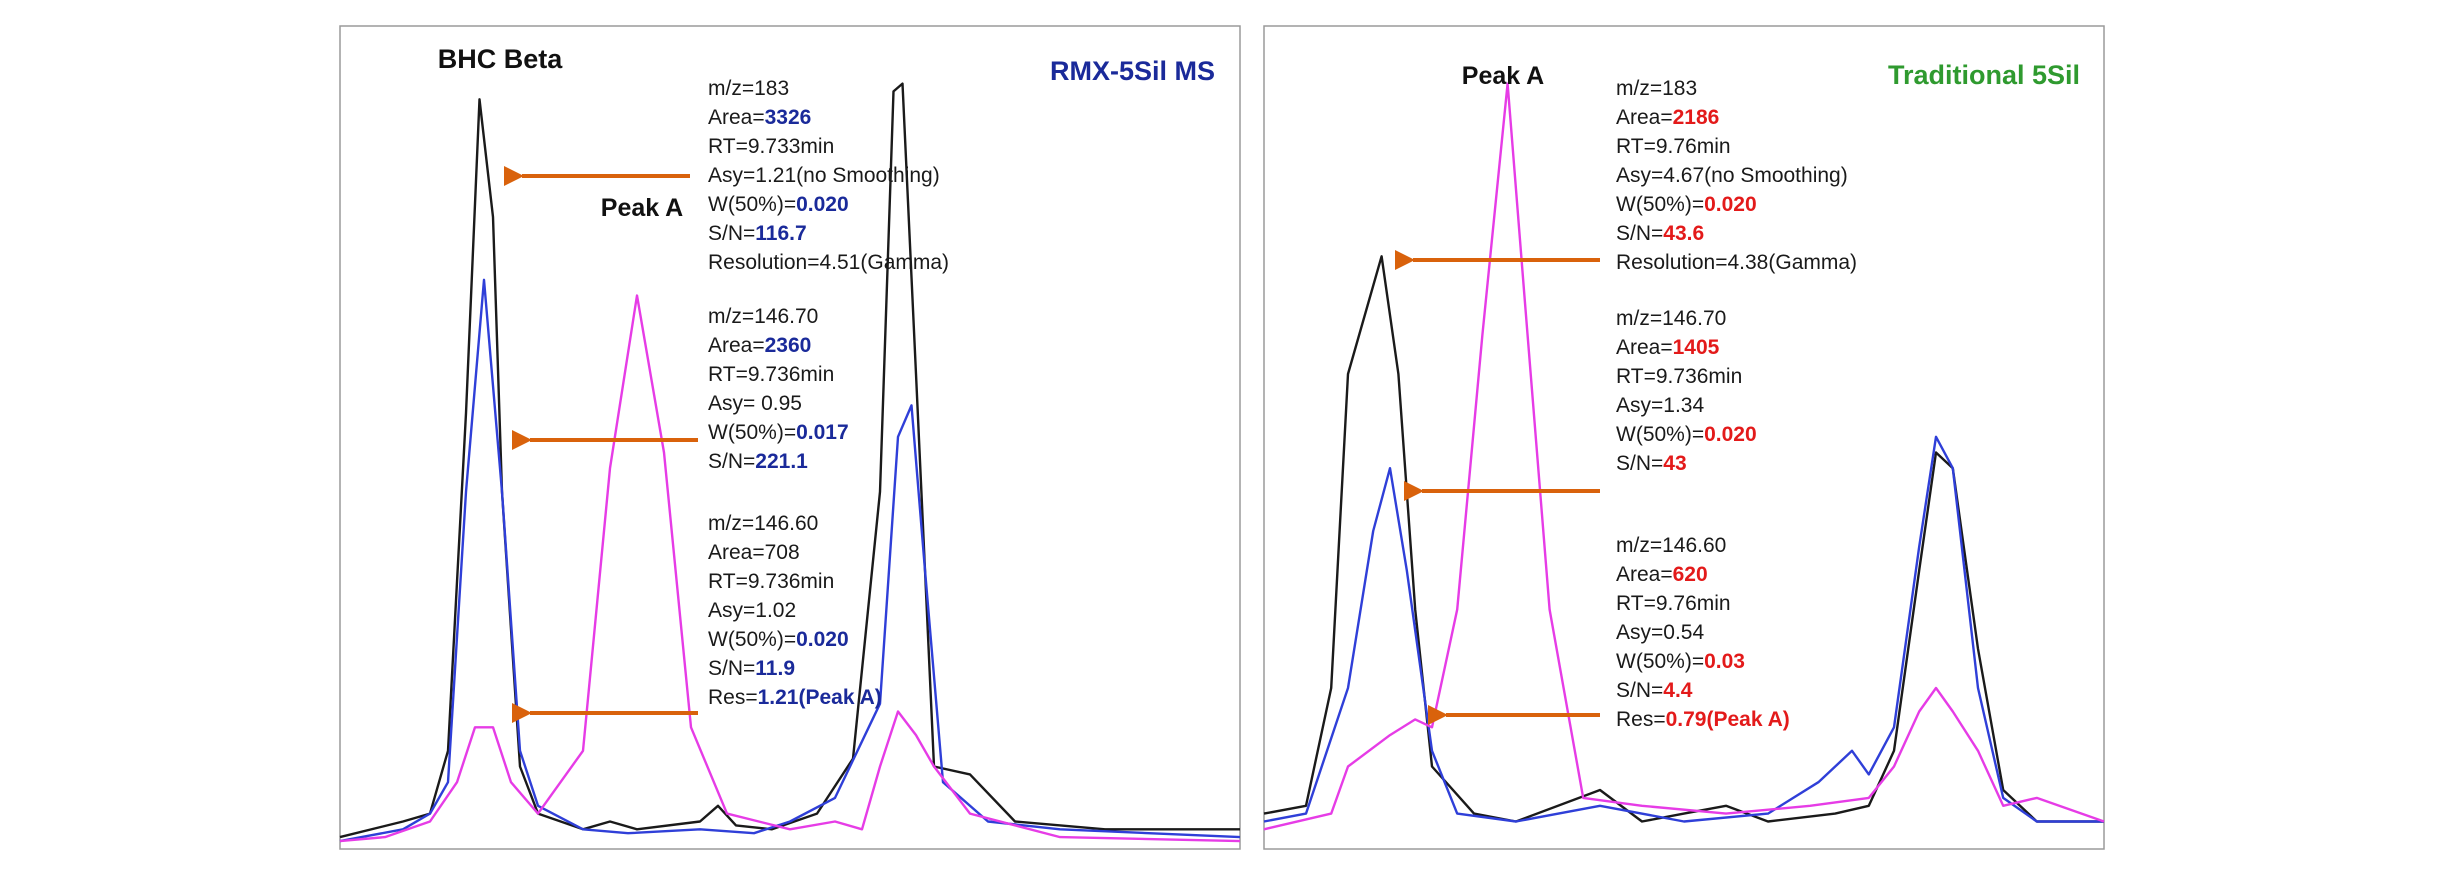 This screenshot has height=875, width=2438. What do you see at coordinates (1667, 117) in the screenshot?
I see `annotation-line: Area=2186` at bounding box center [1667, 117].